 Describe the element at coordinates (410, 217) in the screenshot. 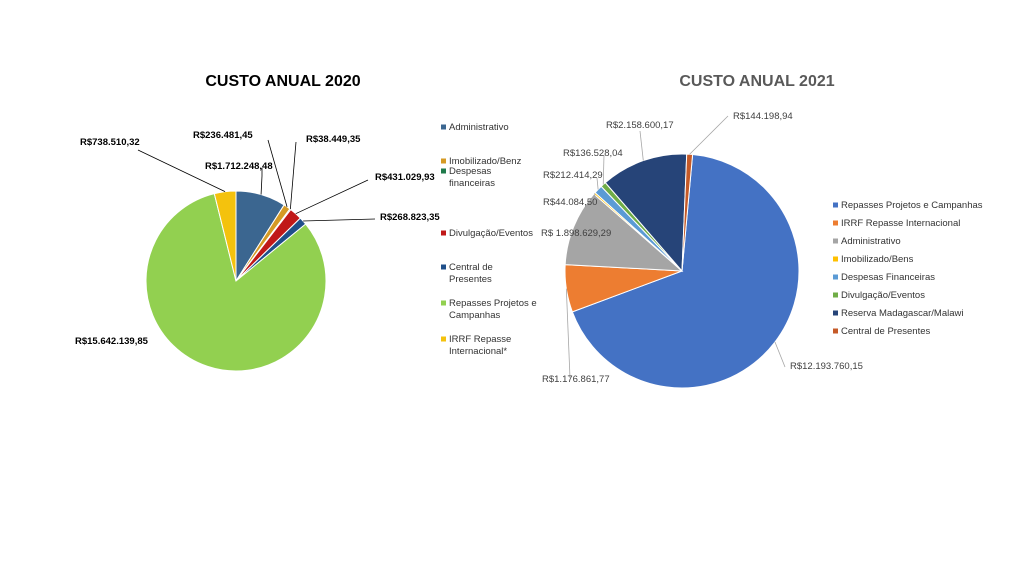

I see `data-label: R$268.823,35` at that location.